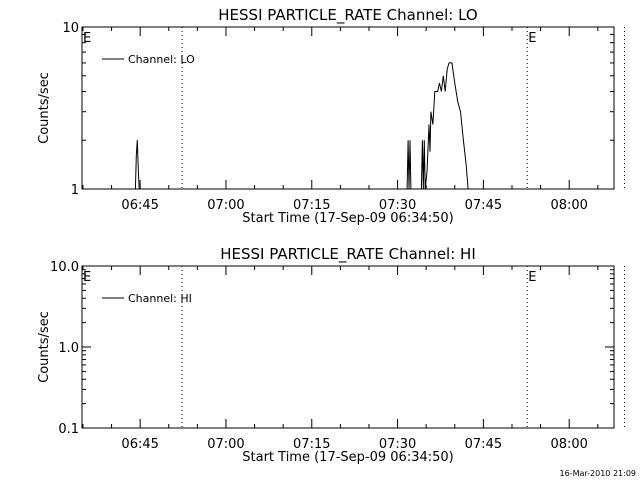 Image resolution: width=640 pixels, height=480 pixels. What do you see at coordinates (160, 298) in the screenshot?
I see `legend-entry: Channel: HI` at bounding box center [160, 298].